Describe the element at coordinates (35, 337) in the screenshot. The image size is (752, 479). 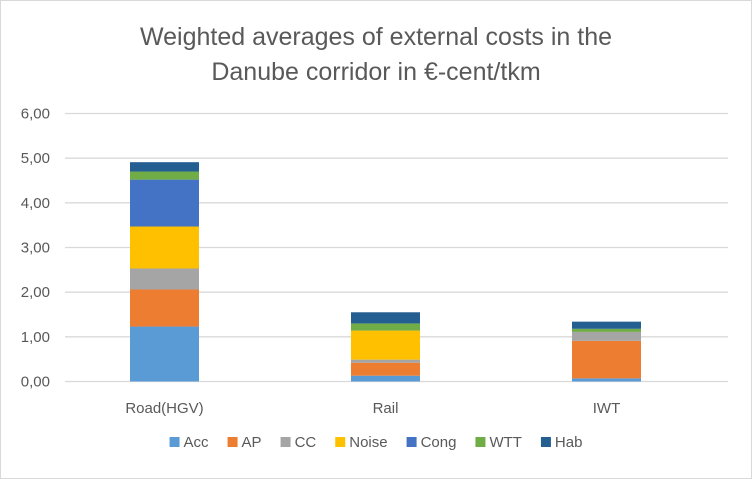
I see `y-tick-label: 1,00` at that location.